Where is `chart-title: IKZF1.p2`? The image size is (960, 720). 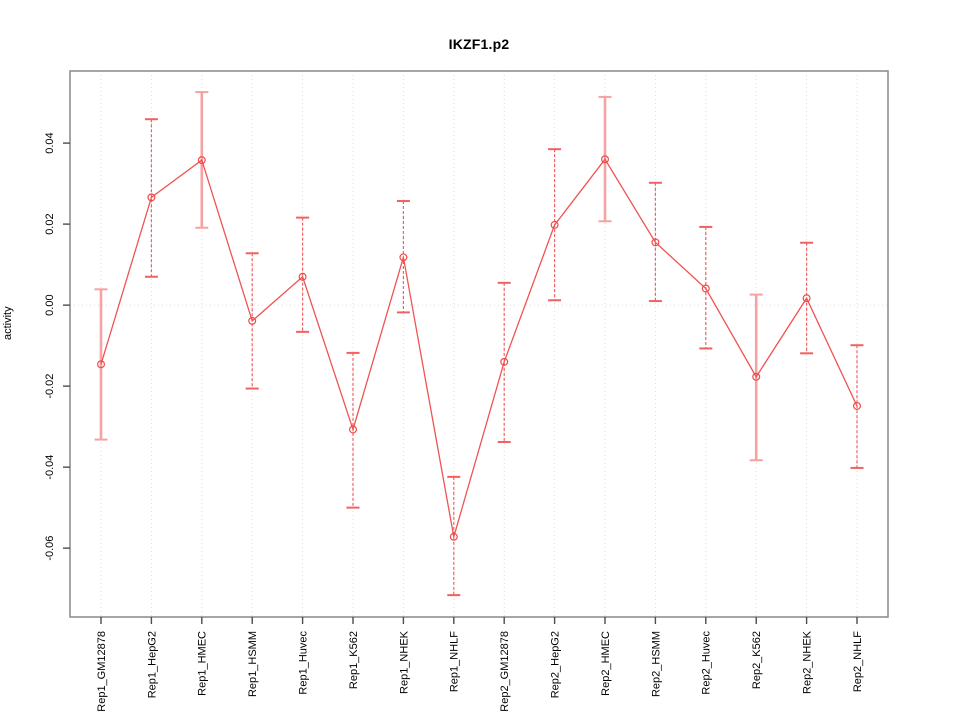
chart-title: IKZF1.p2 is located at coordinates (479, 44).